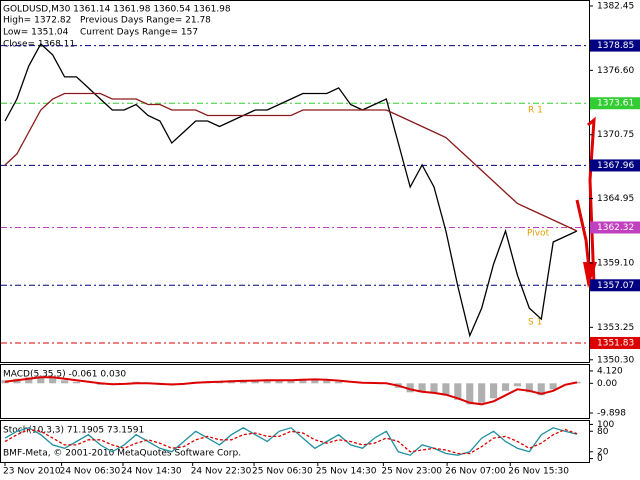 This screenshot has width=640, height=480. I want to click on header-line: Close= 1368.11, so click(39, 45).